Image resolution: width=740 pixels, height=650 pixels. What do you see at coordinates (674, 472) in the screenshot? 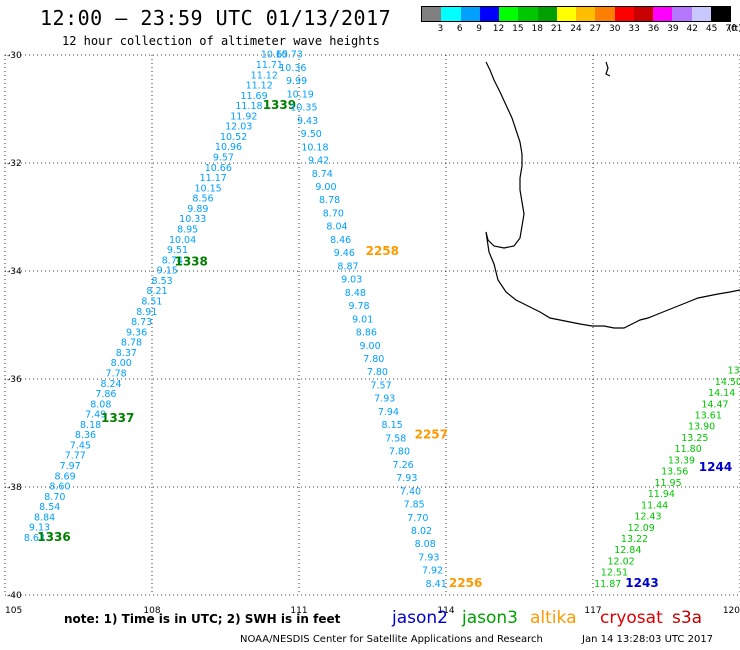
I see `wave-height-label: 13.56` at bounding box center [674, 472].